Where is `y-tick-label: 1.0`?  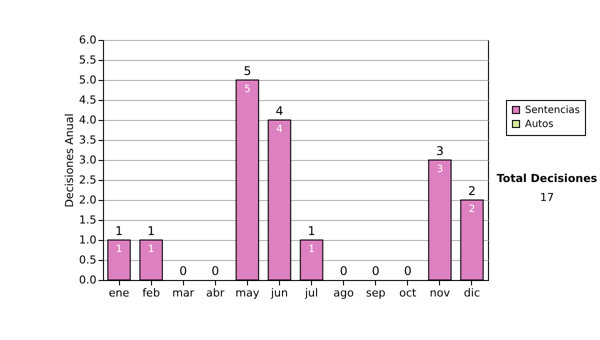 y-tick-label: 1.0 is located at coordinates (87, 240).